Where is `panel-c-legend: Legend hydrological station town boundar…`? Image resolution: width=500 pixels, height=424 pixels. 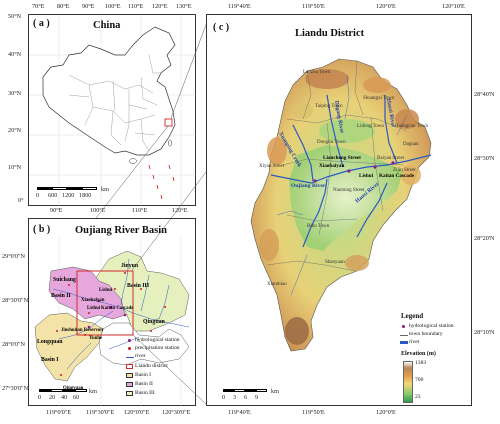 panel-c-legend: Legend hydrological station town boundar… is located at coordinates (435, 359).